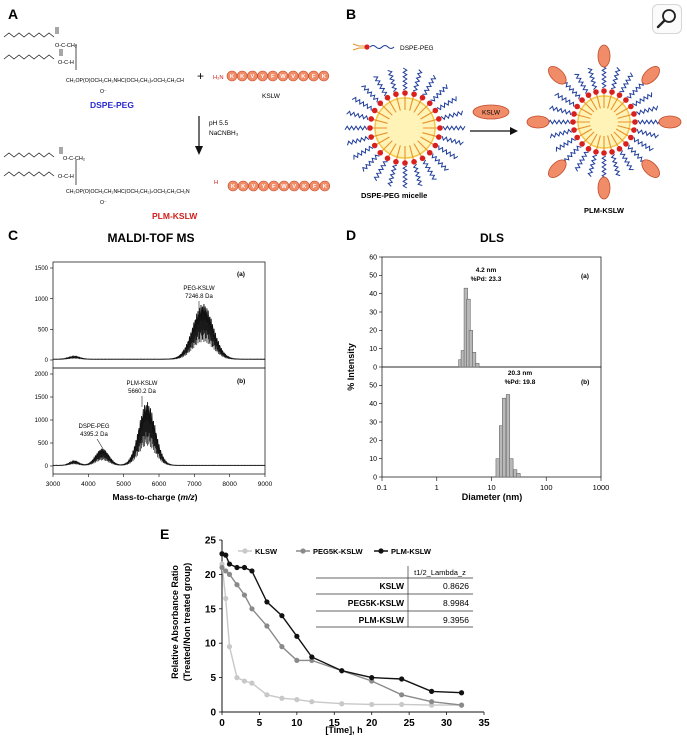 This screenshot has height=747, width=687. Describe the element at coordinates (342, 629) in the screenshot. I see `decay-series` at that location.